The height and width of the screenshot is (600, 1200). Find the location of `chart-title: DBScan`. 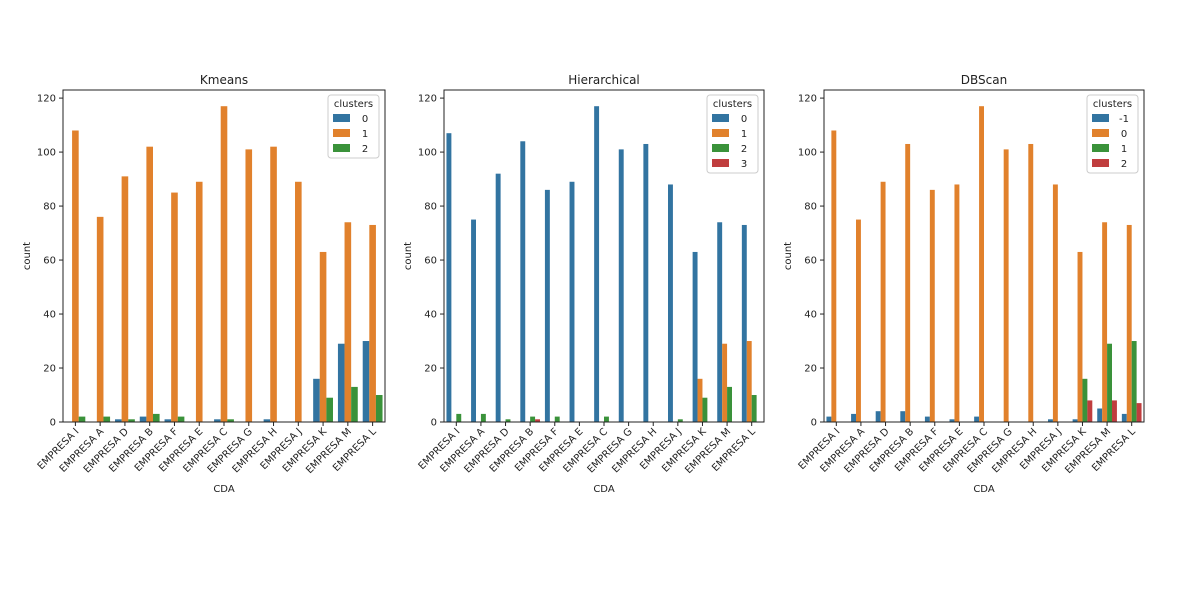

chart-title: DBScan is located at coordinates (984, 80).